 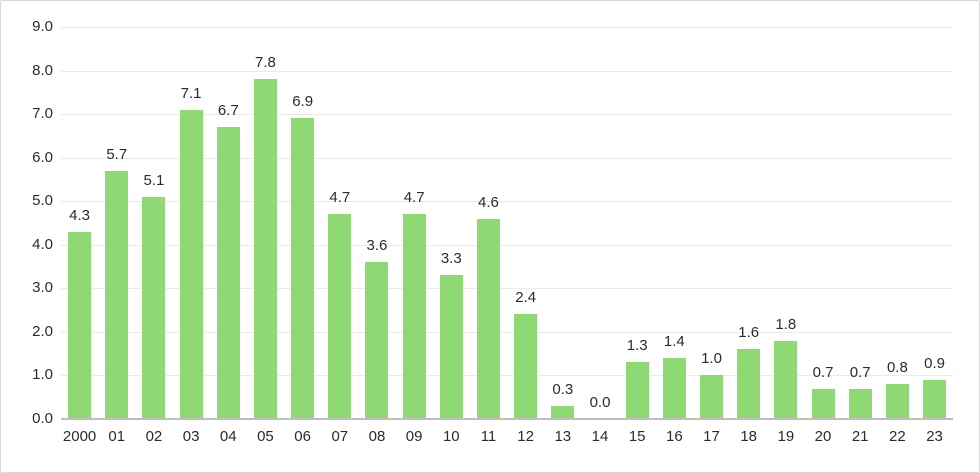 What do you see at coordinates (600, 436) in the screenshot?
I see `x-tick-label: 14` at bounding box center [600, 436].